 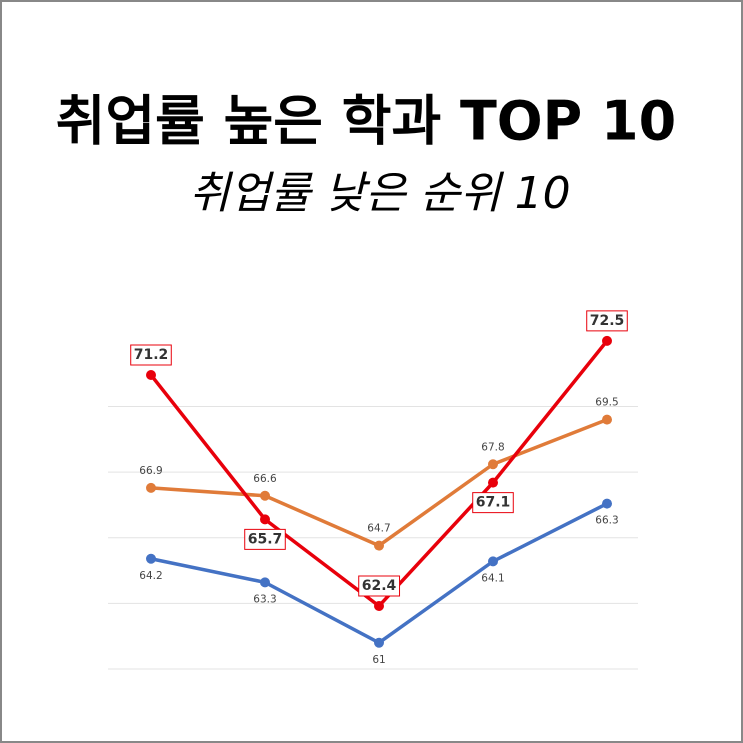 What do you see at coordinates (606, 403) in the screenshot?
I see `data-label: 69.5` at bounding box center [606, 403].